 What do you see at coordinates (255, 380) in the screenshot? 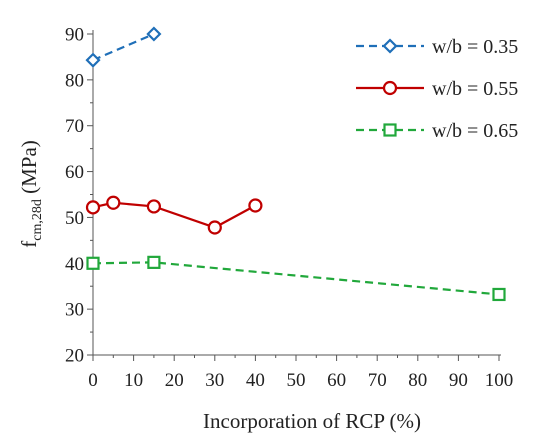
I see `x-tick-label: 40` at bounding box center [255, 380].